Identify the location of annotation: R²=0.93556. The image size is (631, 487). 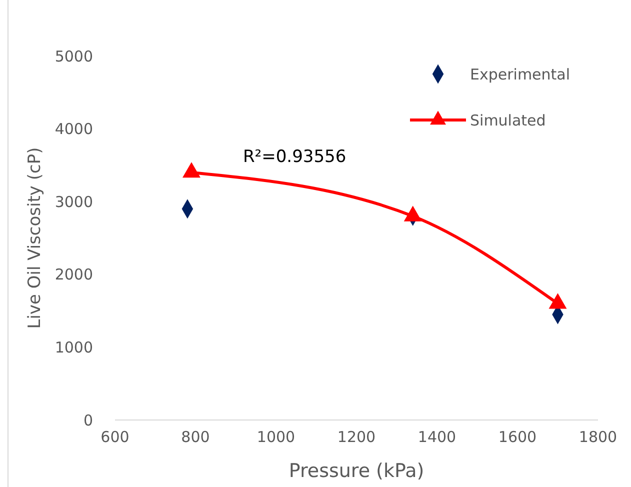
(294, 157).